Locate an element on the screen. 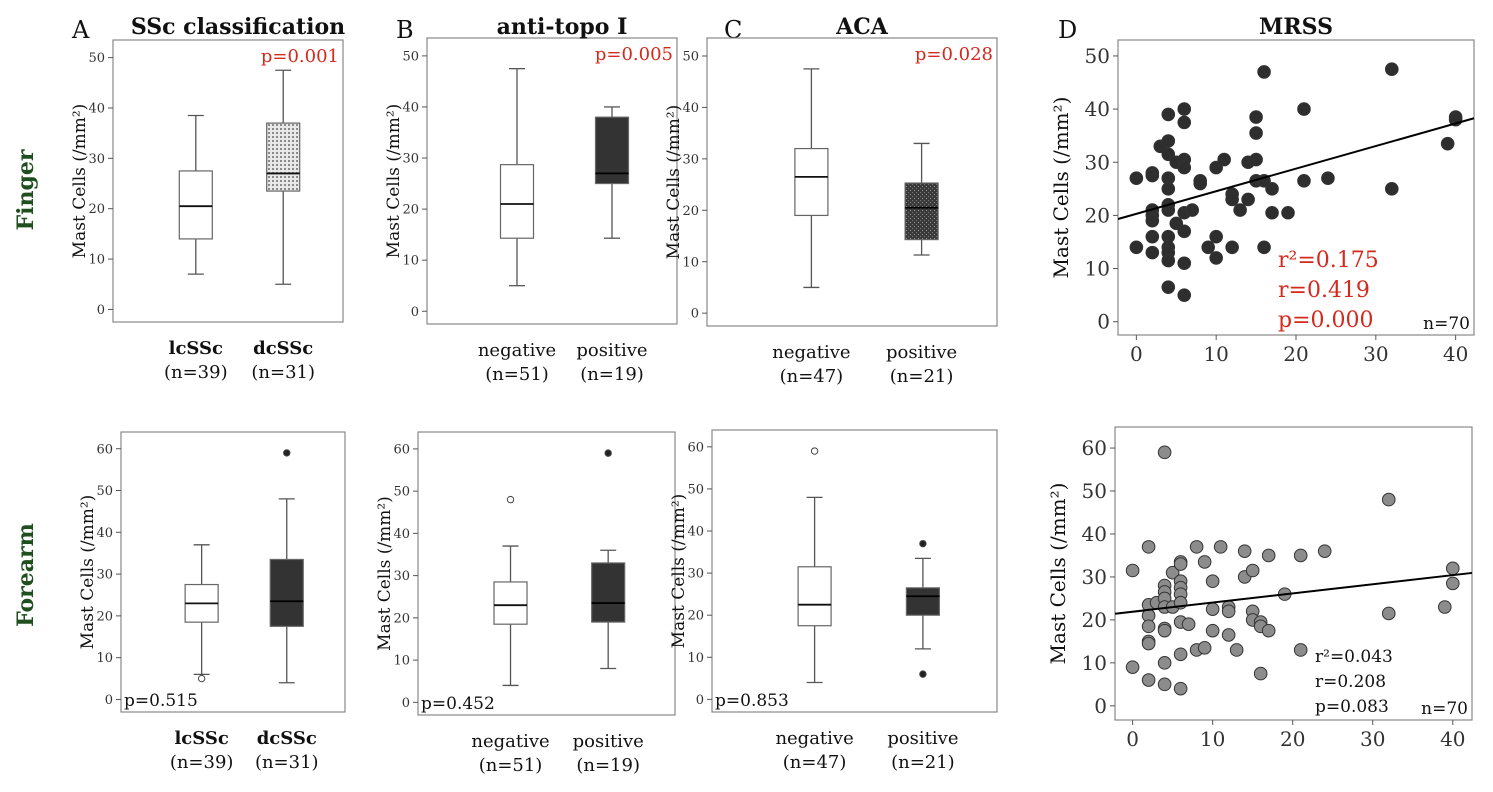 Image resolution: width=1493 pixels, height=792 pixels. panel-letter-b: B is located at coordinates (405, 30).